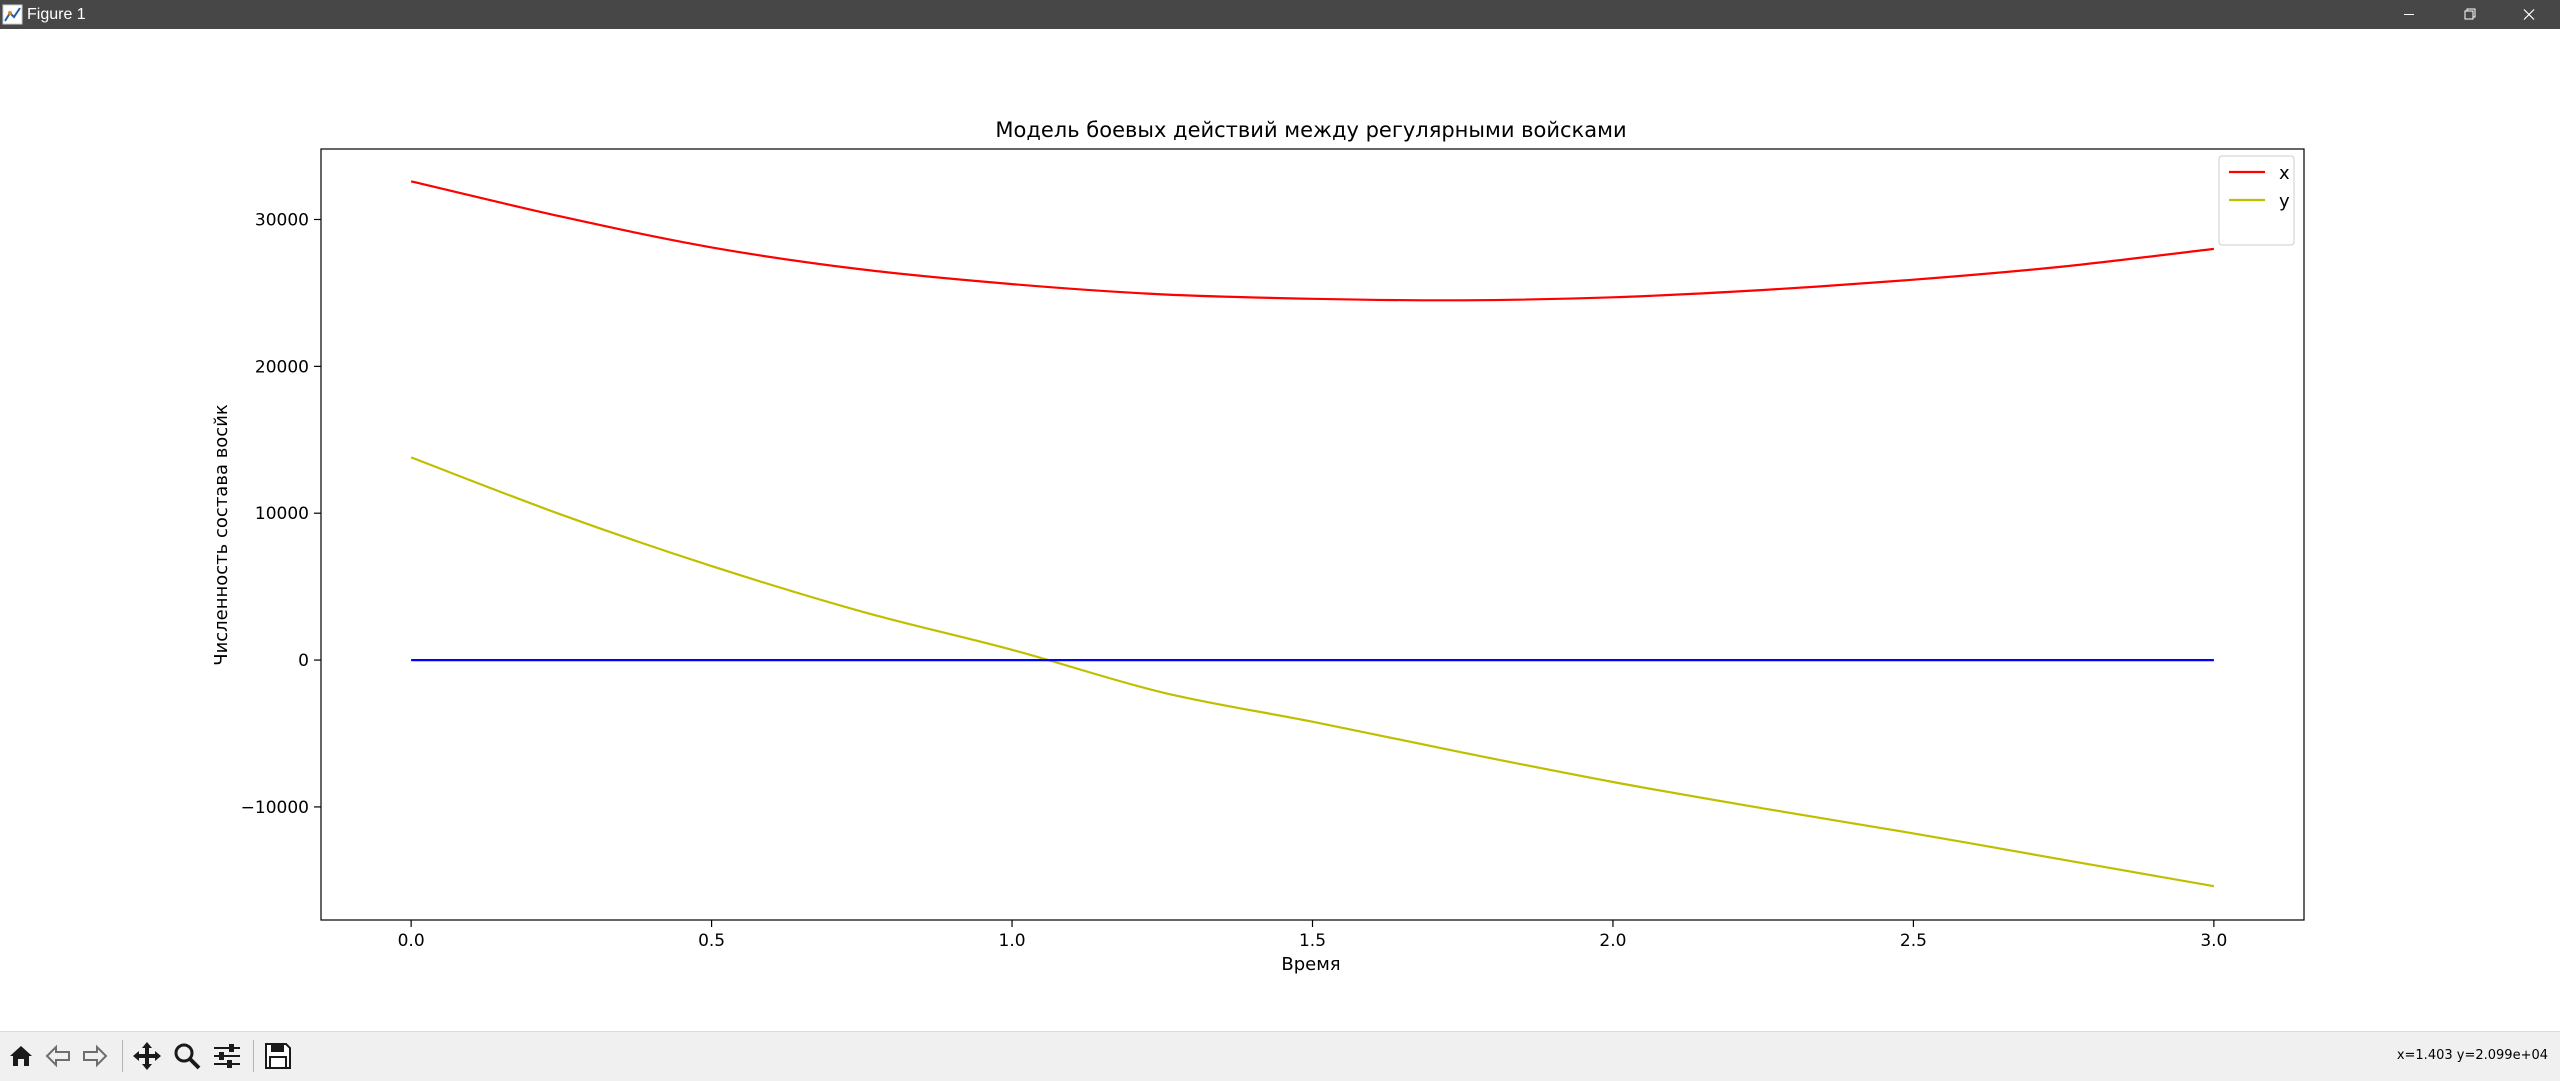  I want to click on legend-label-x: x, so click(2284, 173).